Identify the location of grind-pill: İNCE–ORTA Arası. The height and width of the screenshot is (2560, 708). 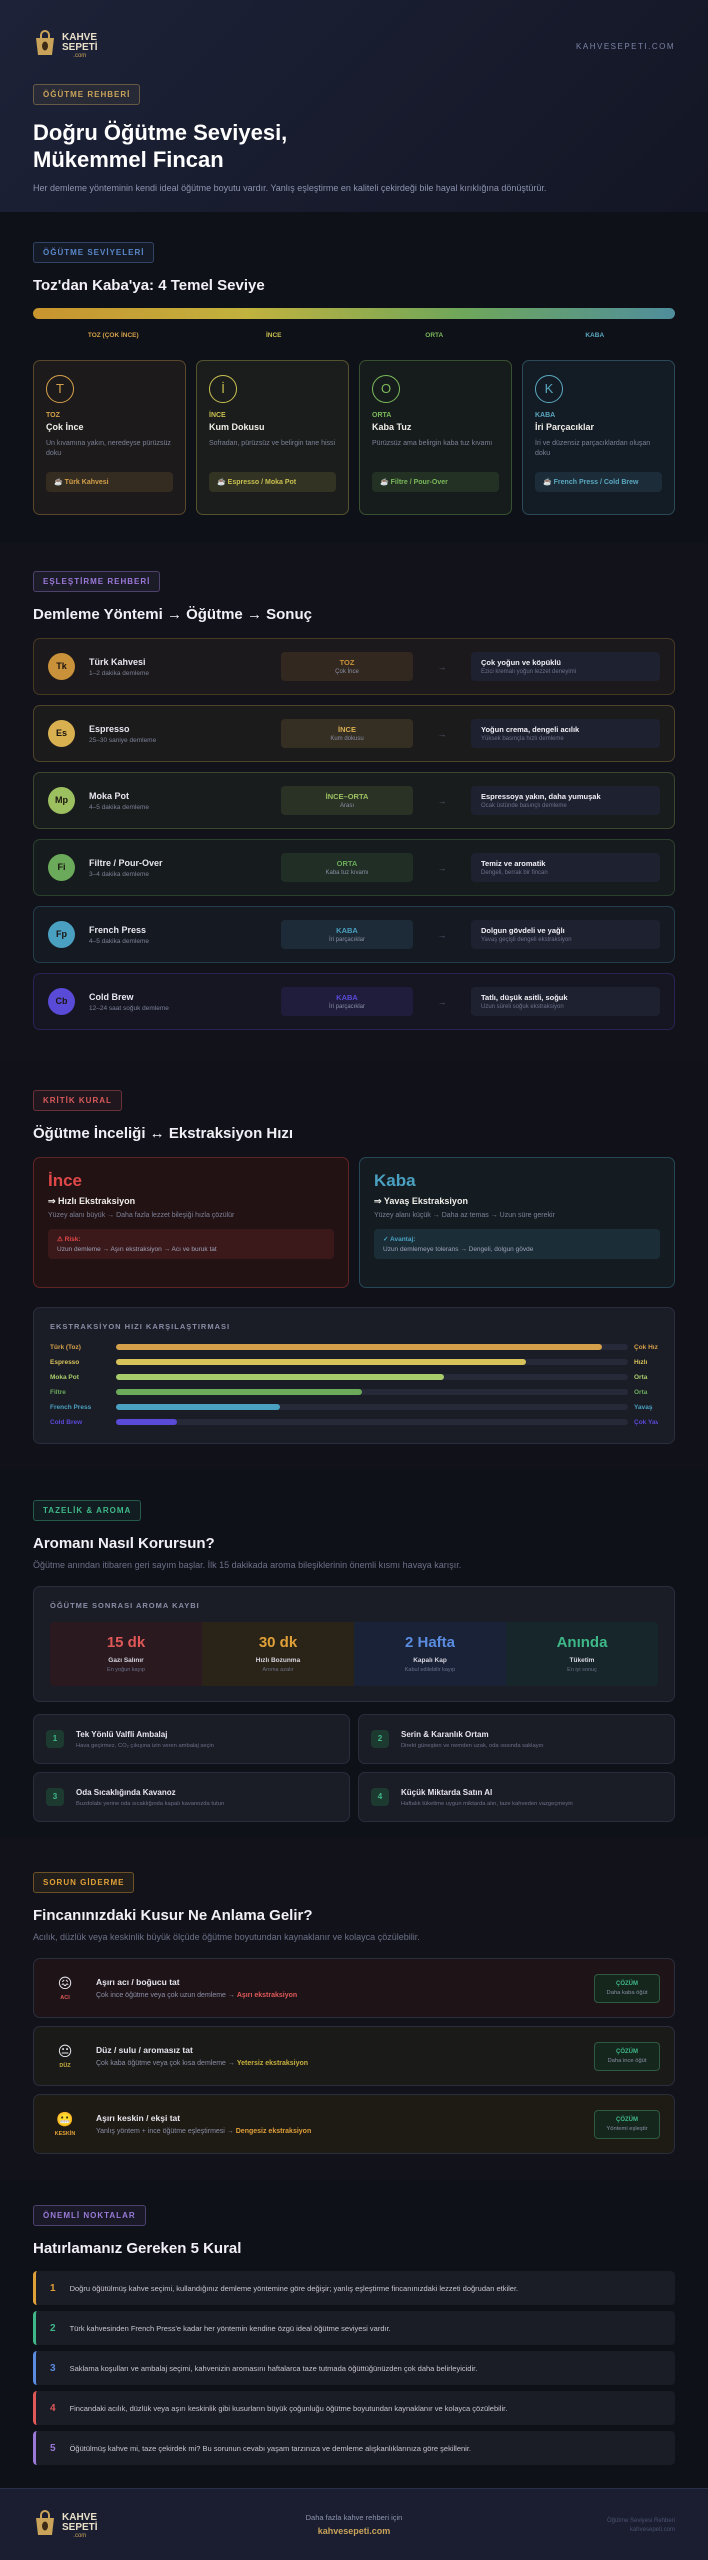
(347, 800).